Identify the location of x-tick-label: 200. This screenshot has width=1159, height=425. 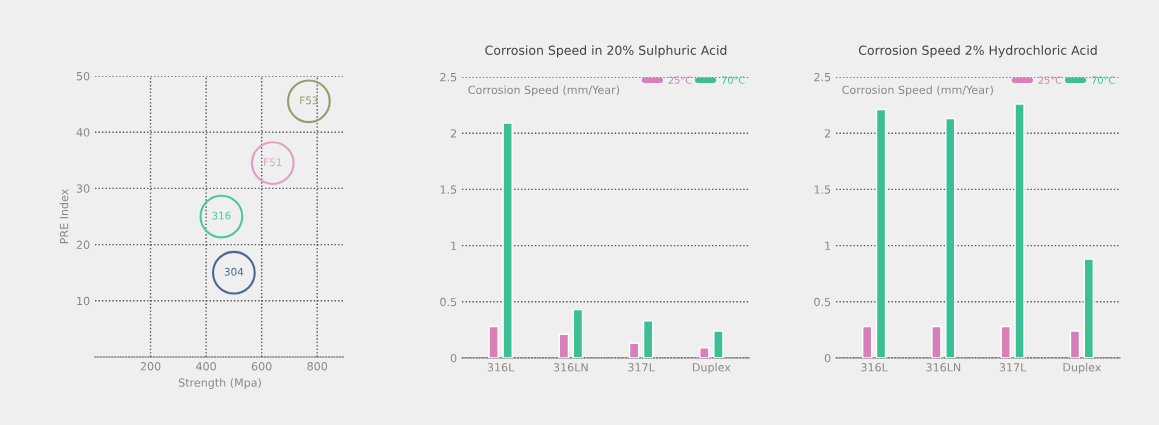
(150, 366).